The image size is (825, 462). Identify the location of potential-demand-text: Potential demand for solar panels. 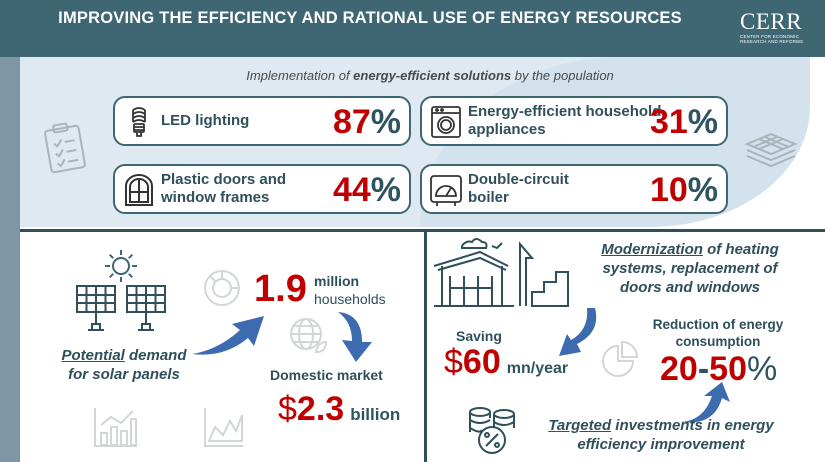
(124, 365).